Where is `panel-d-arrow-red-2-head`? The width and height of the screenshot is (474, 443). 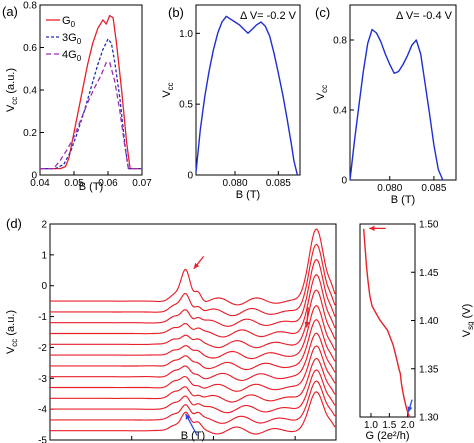 panel-d-arrow-red-2-head is located at coordinates (307, 324).